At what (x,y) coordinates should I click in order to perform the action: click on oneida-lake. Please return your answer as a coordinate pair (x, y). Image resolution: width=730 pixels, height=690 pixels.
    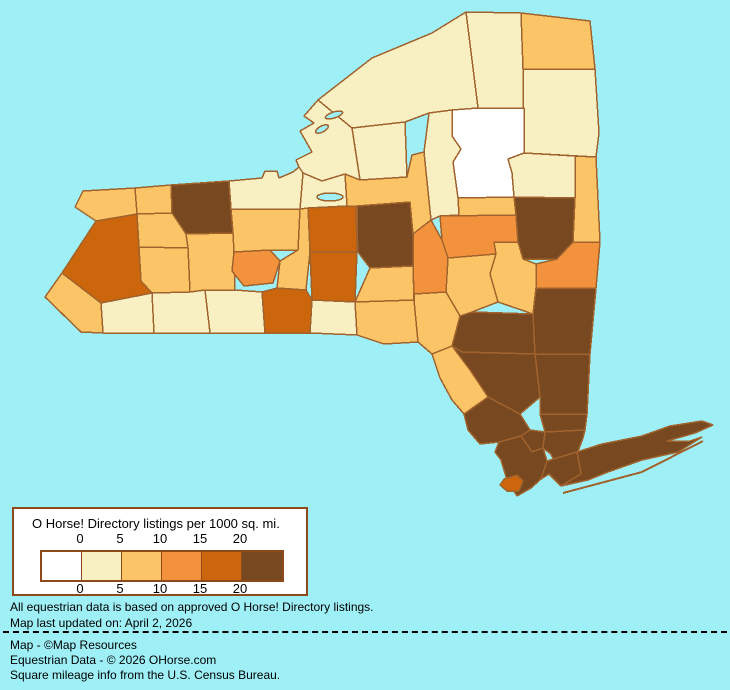
    Looking at the image, I should click on (330, 197).